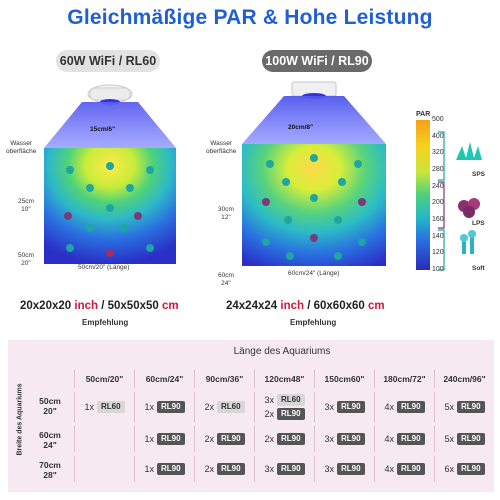  I want to click on left-depth-25: 25cm 10", so click(26, 205).